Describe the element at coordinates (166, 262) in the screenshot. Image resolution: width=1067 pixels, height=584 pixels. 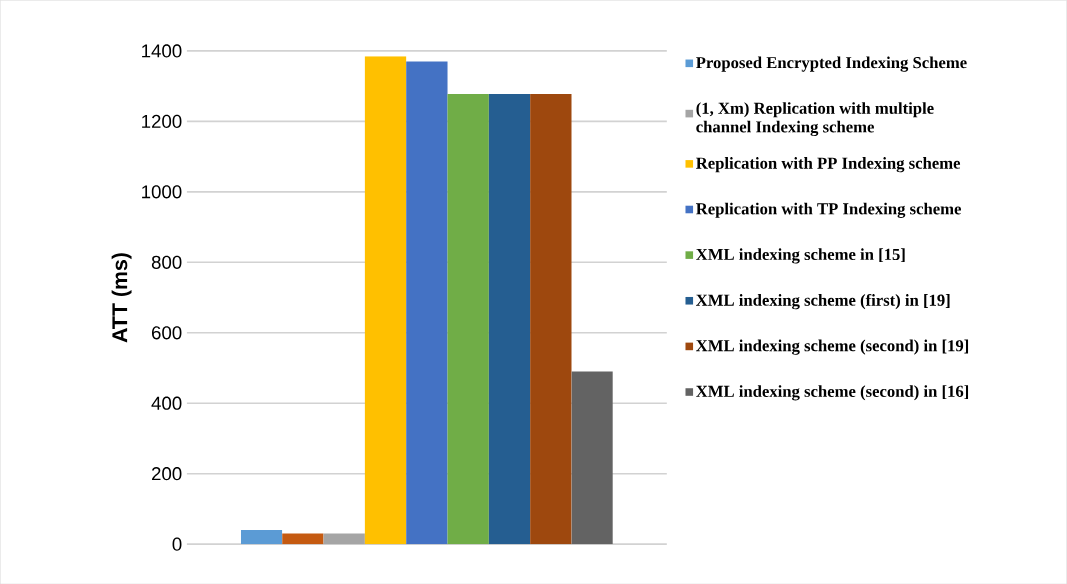
I see `y-tick-label: 800` at that location.